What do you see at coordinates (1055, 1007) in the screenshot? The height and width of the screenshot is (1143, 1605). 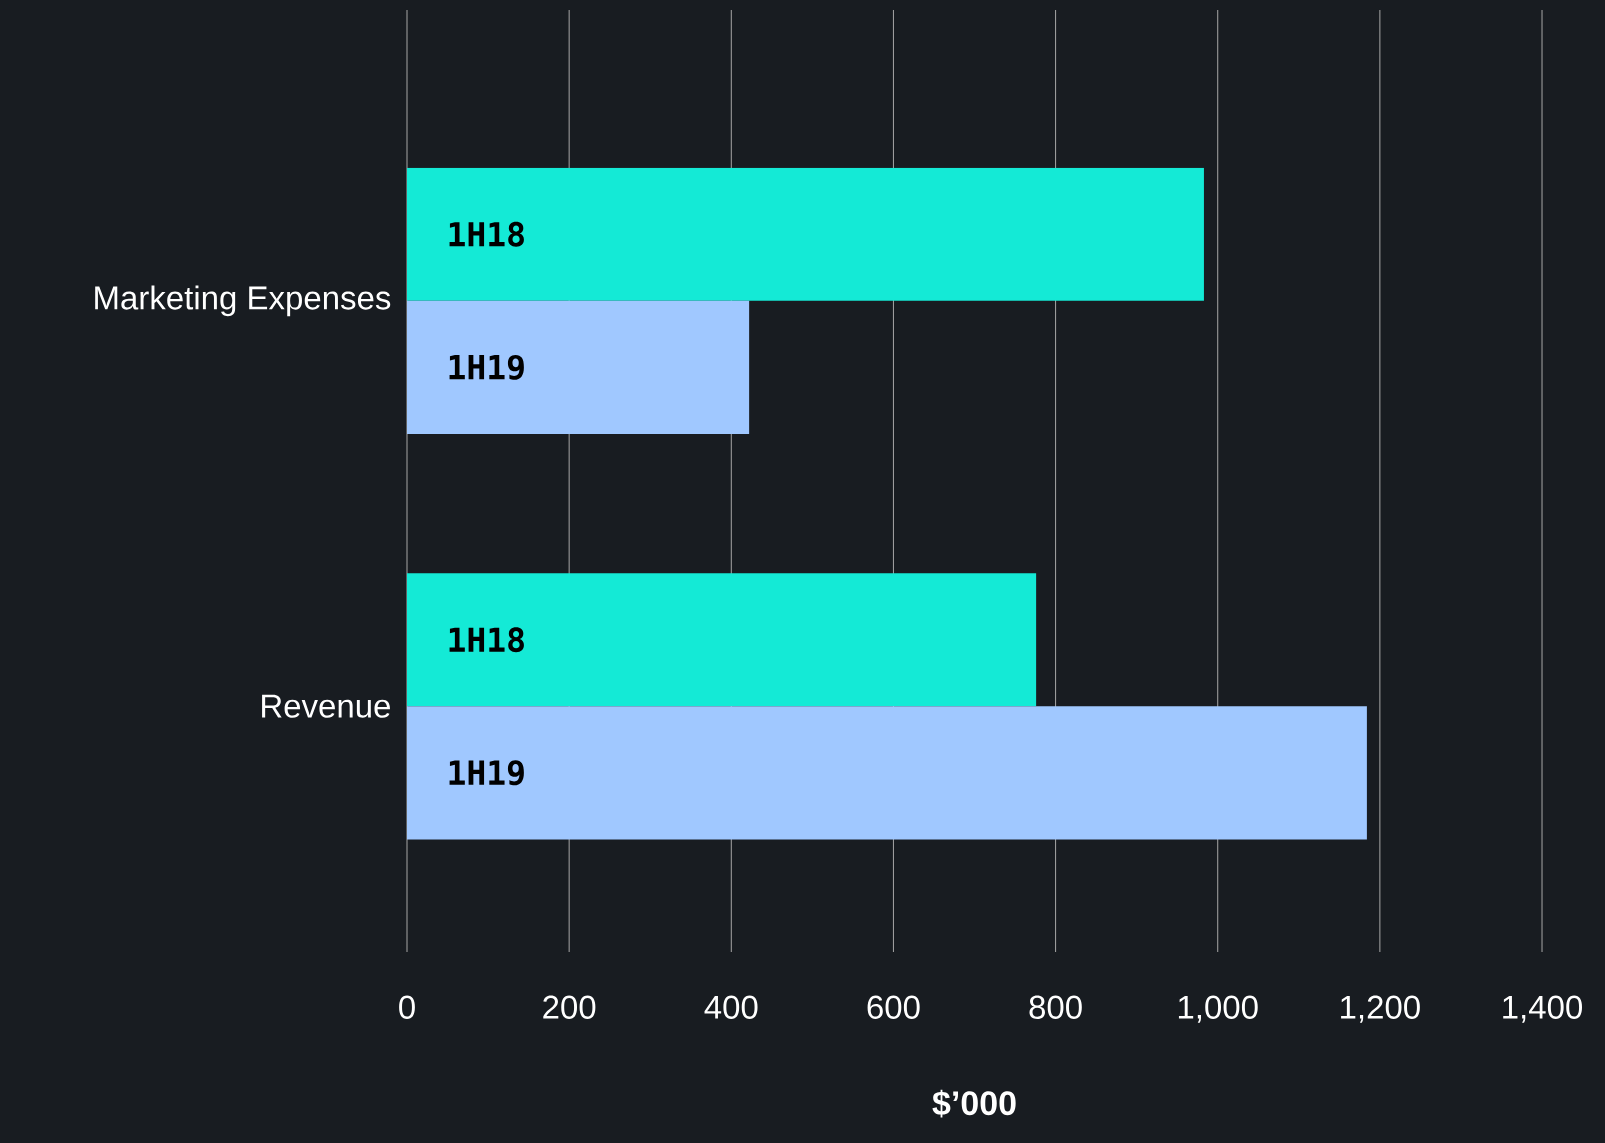 I see `x-tick-label: 800` at bounding box center [1055, 1007].